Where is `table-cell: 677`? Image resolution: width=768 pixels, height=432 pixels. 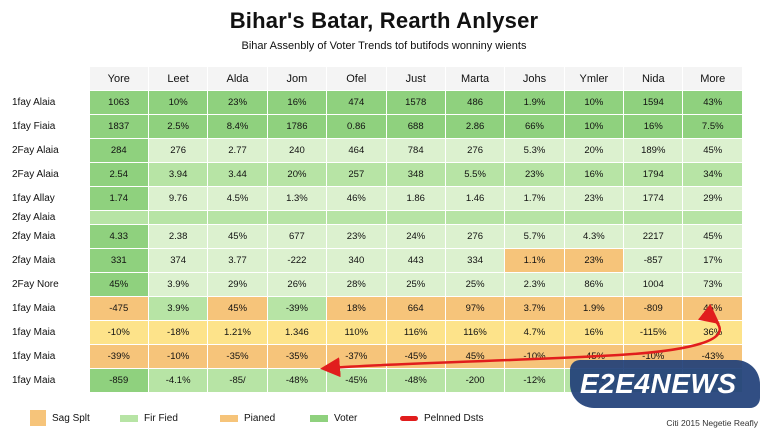 table-cell: 677 is located at coordinates (297, 236).